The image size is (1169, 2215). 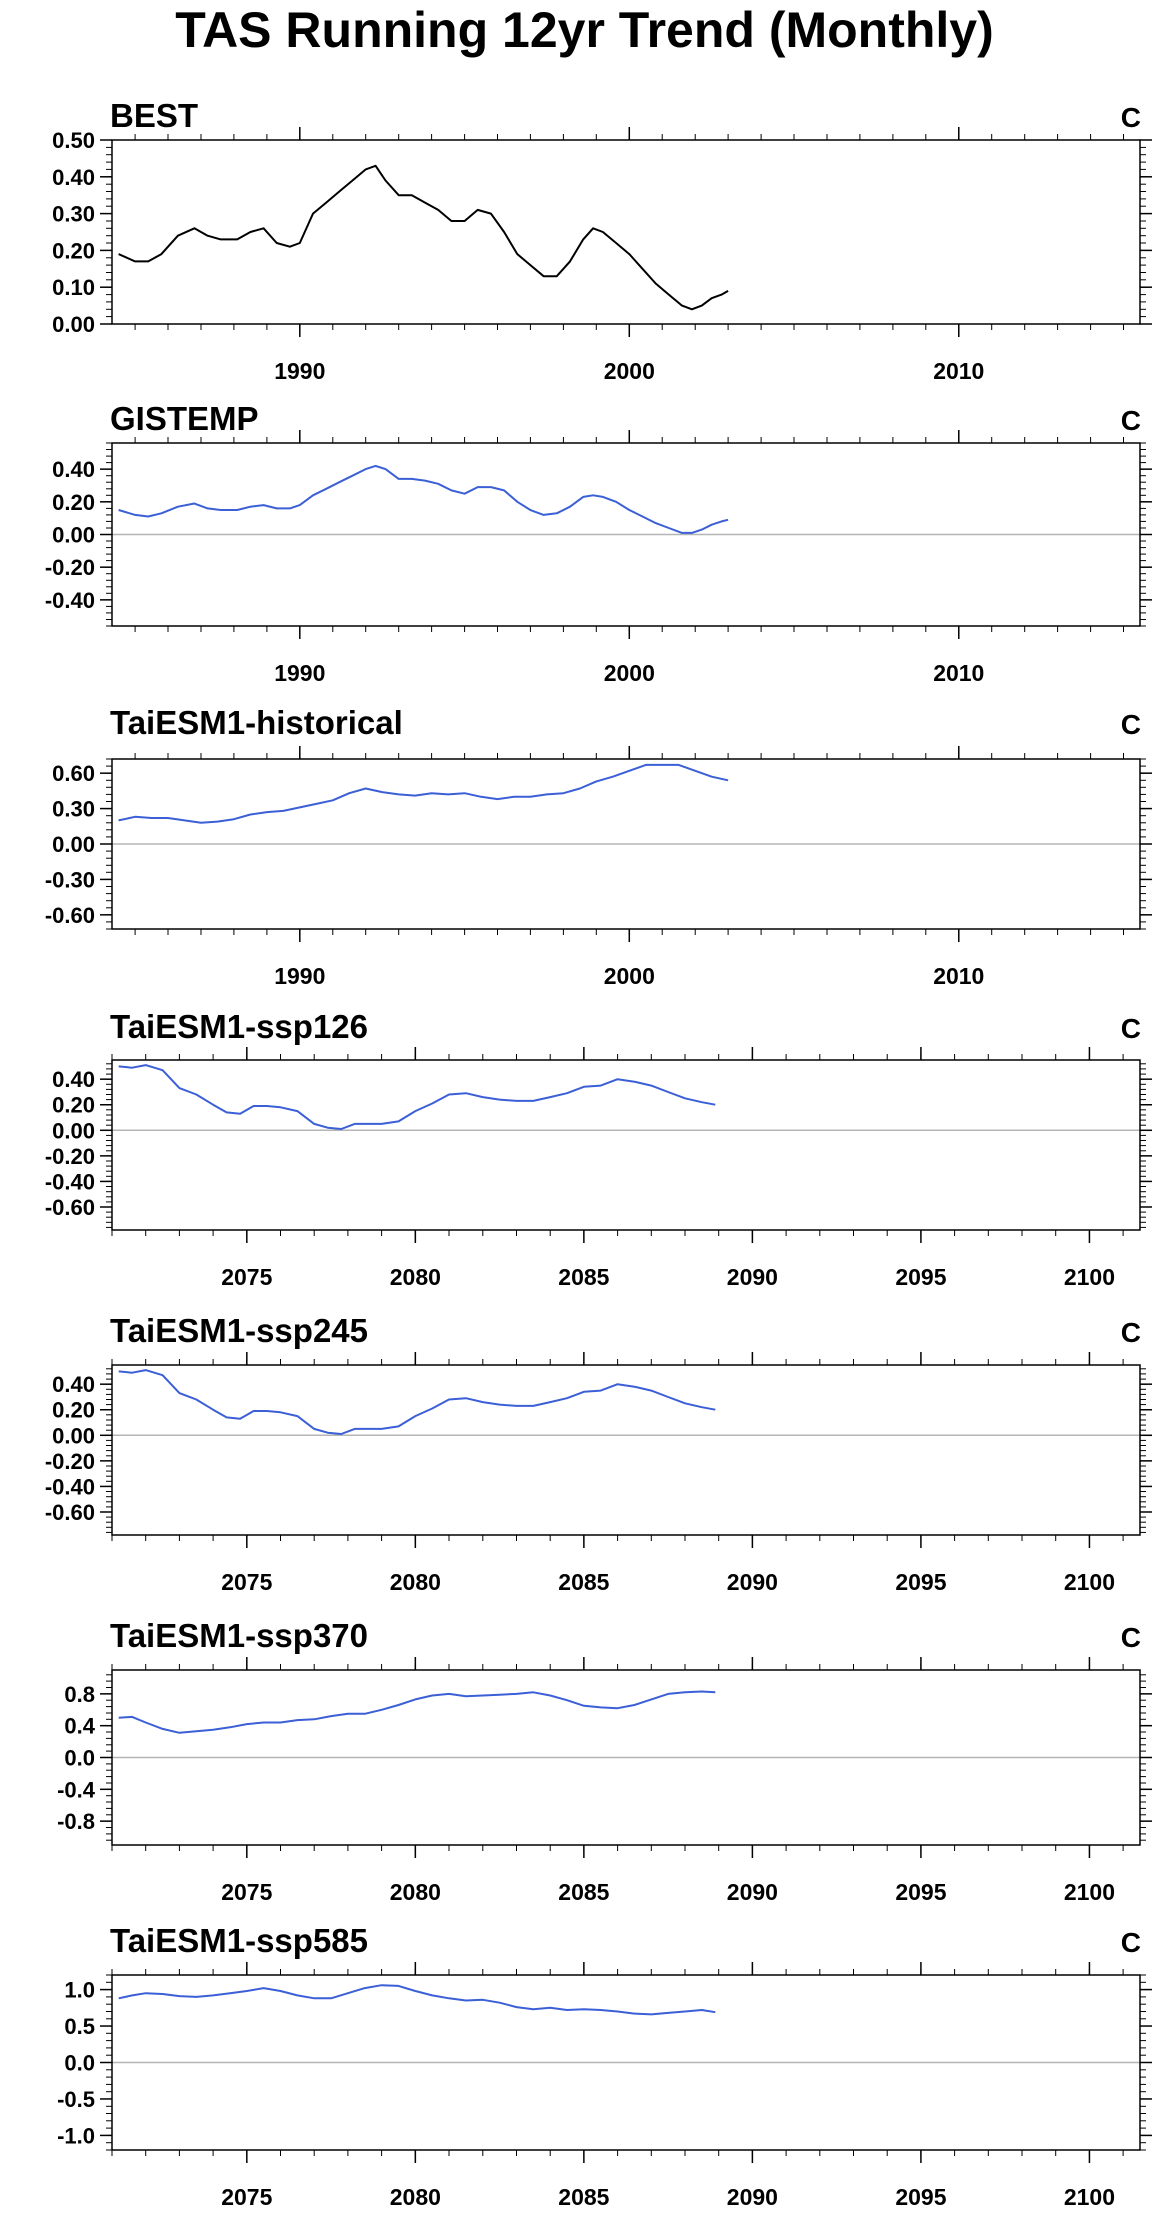 What do you see at coordinates (76, 2099) in the screenshot?
I see `y-tick-label: -0.5` at bounding box center [76, 2099].